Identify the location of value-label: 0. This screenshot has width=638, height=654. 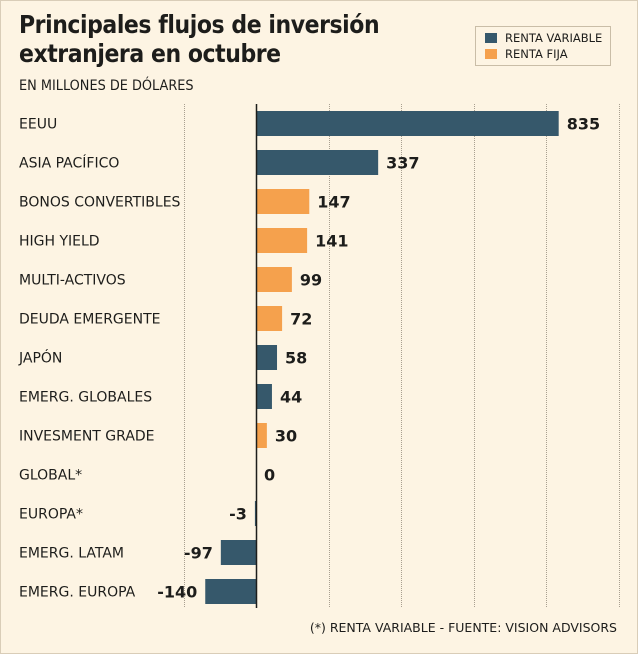
(269, 475).